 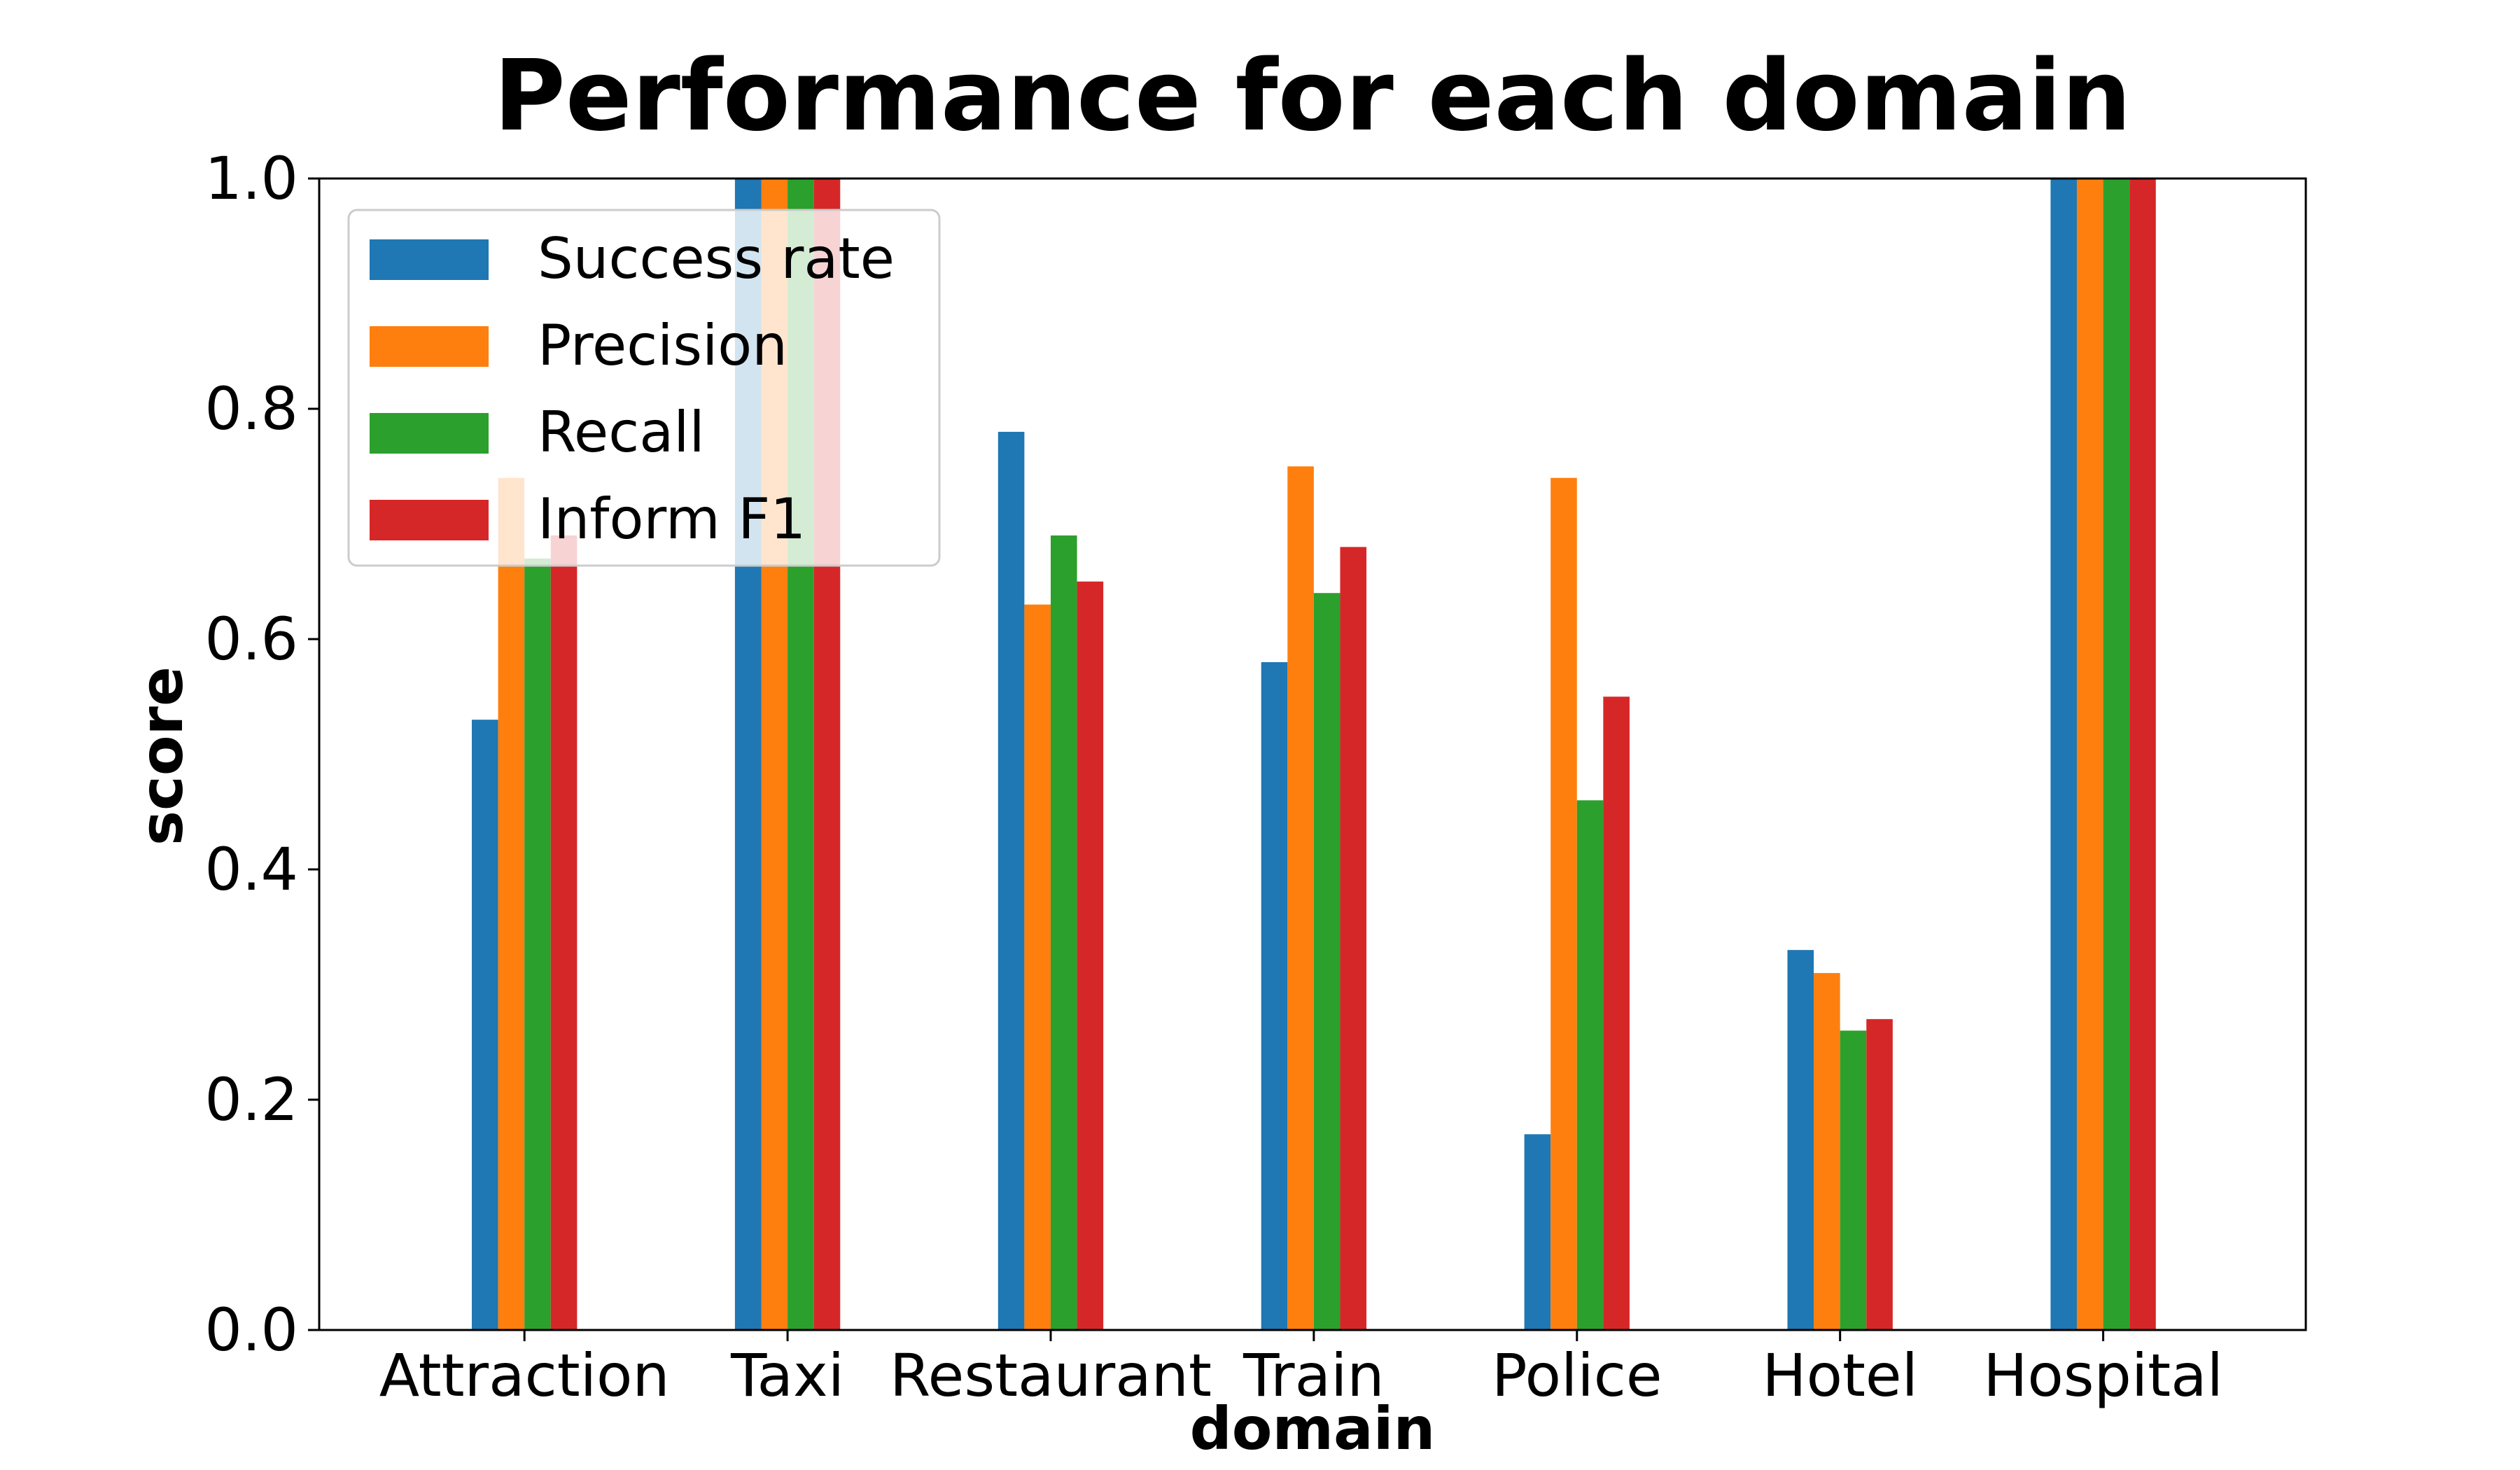 I want to click on legend: Success rate Precision Recall Inform F1, so click(x=644, y=388).